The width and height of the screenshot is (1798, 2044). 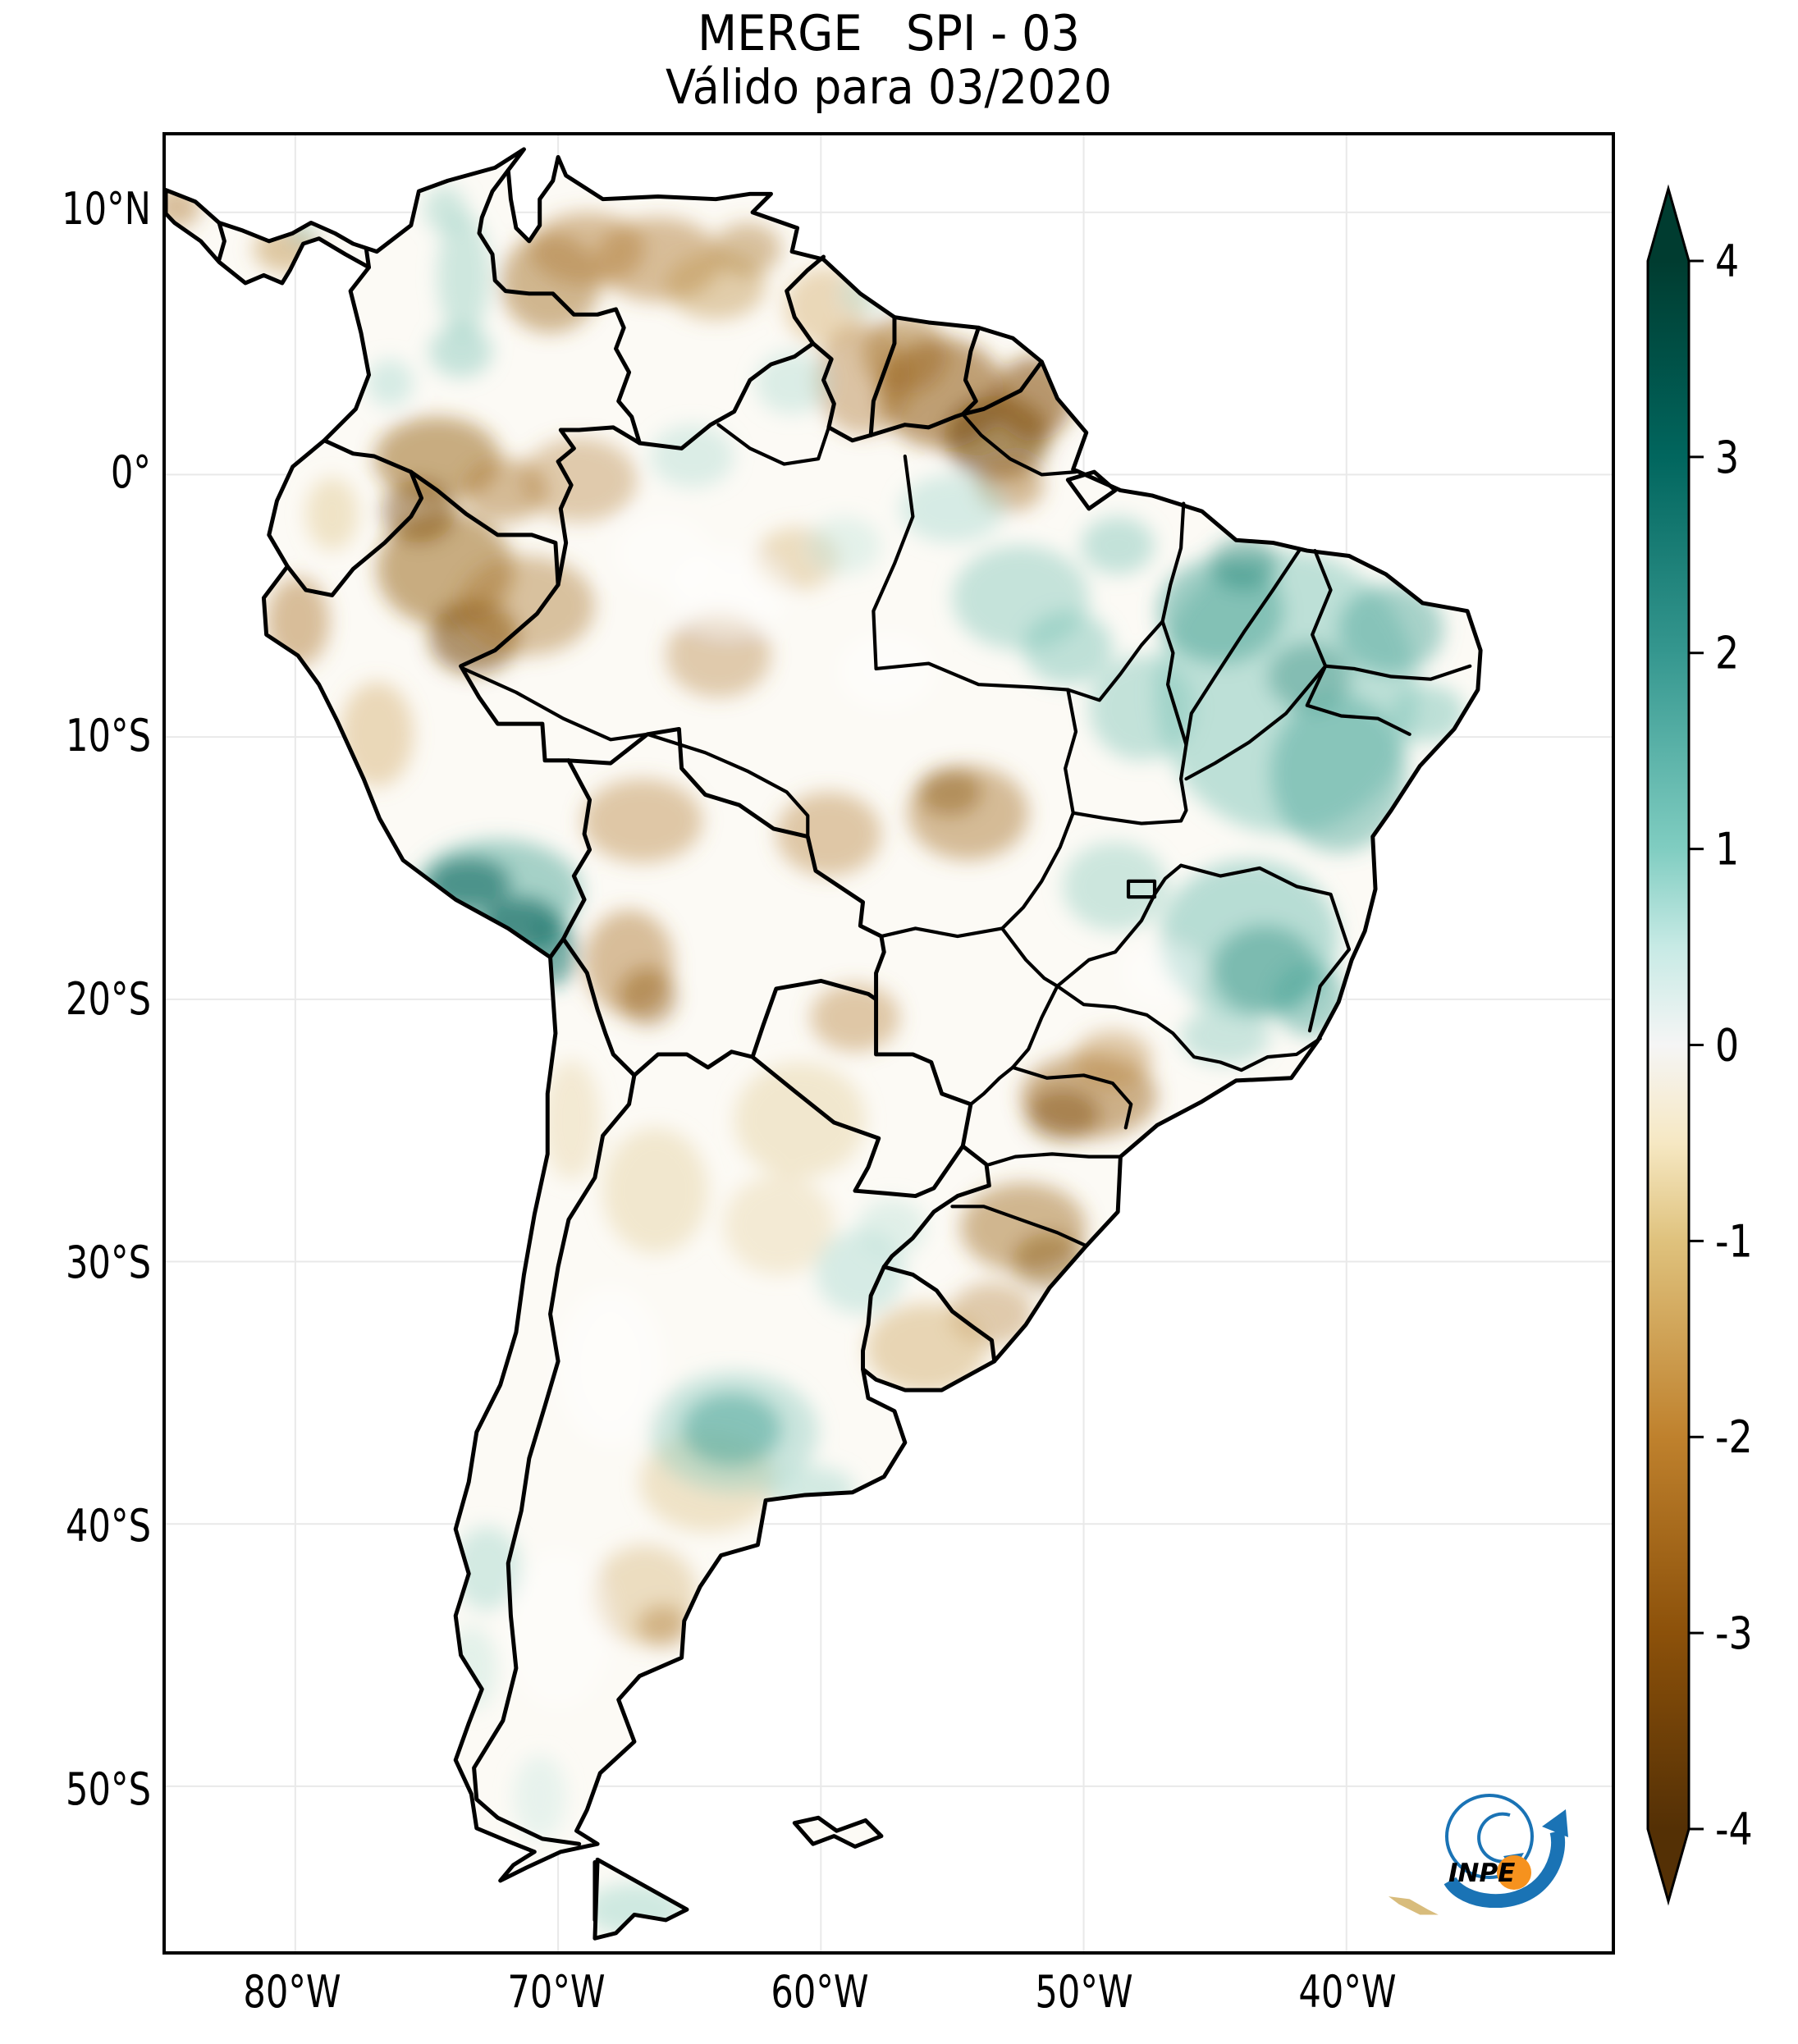 What do you see at coordinates (1734, 1633) in the screenshot?
I see `colorbar-tick-label: -3` at bounding box center [1734, 1633].